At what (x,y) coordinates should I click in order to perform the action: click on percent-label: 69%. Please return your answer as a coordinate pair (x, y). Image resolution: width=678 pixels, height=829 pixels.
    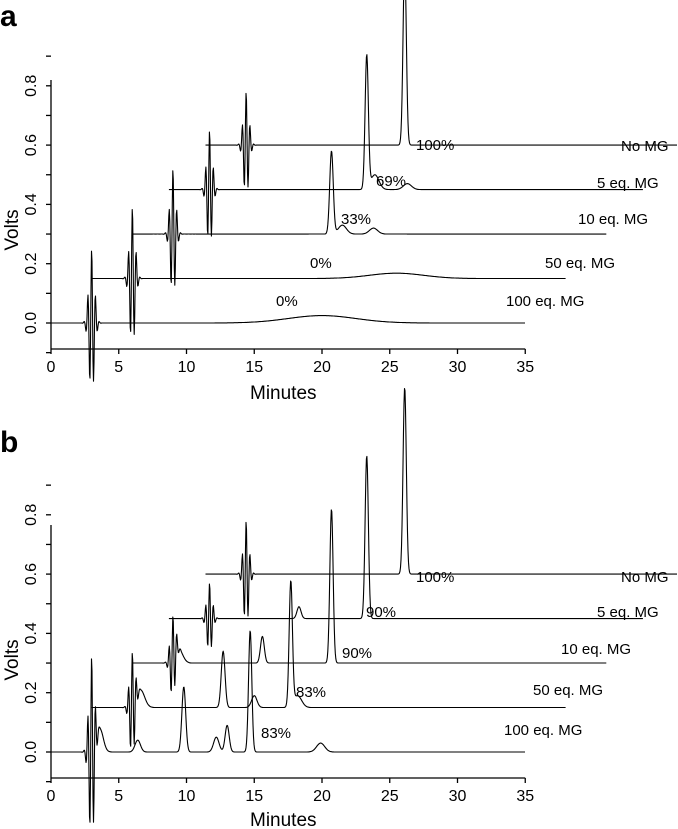
    Looking at the image, I should click on (391, 181).